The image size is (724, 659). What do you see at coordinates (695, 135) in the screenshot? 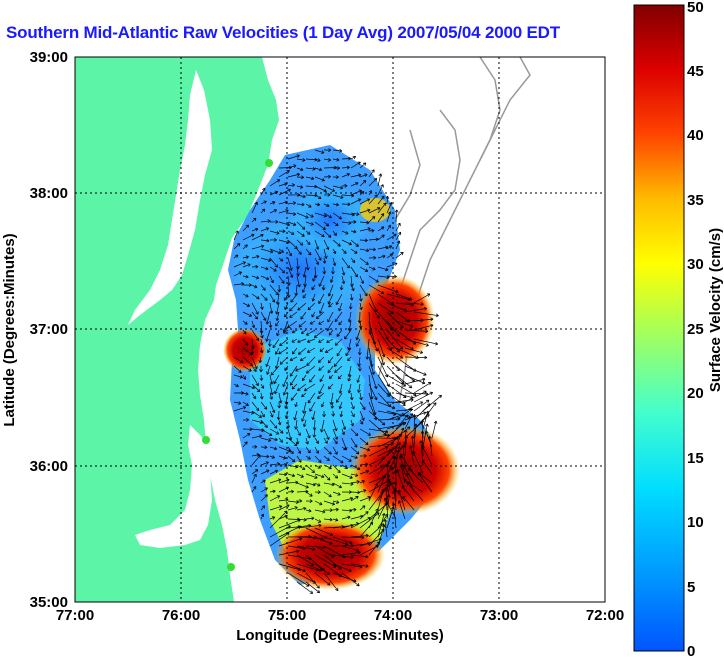
I see `colorbar-tick-label: 40` at bounding box center [695, 135].